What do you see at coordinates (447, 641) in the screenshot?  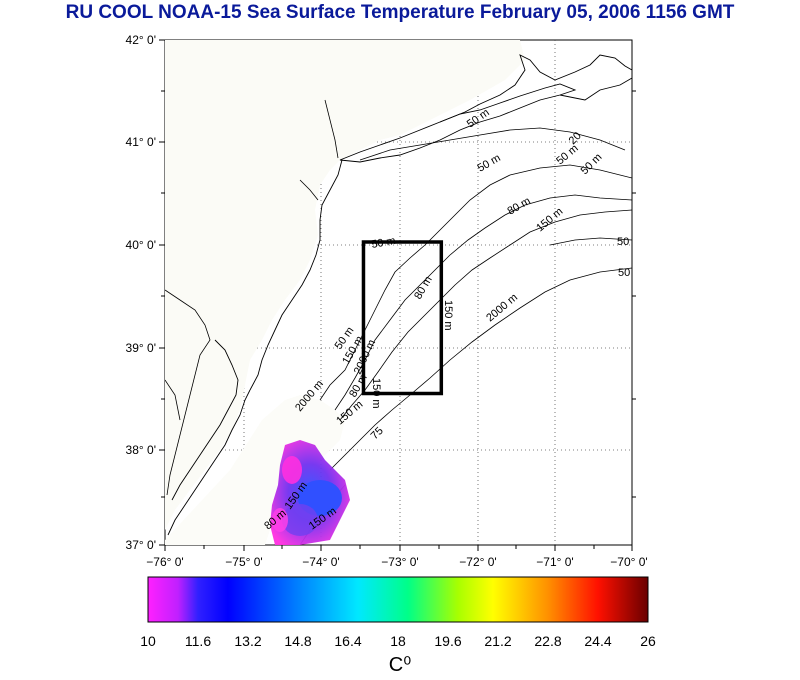 I see `colorbar-tick-label: 19.6` at bounding box center [447, 641].